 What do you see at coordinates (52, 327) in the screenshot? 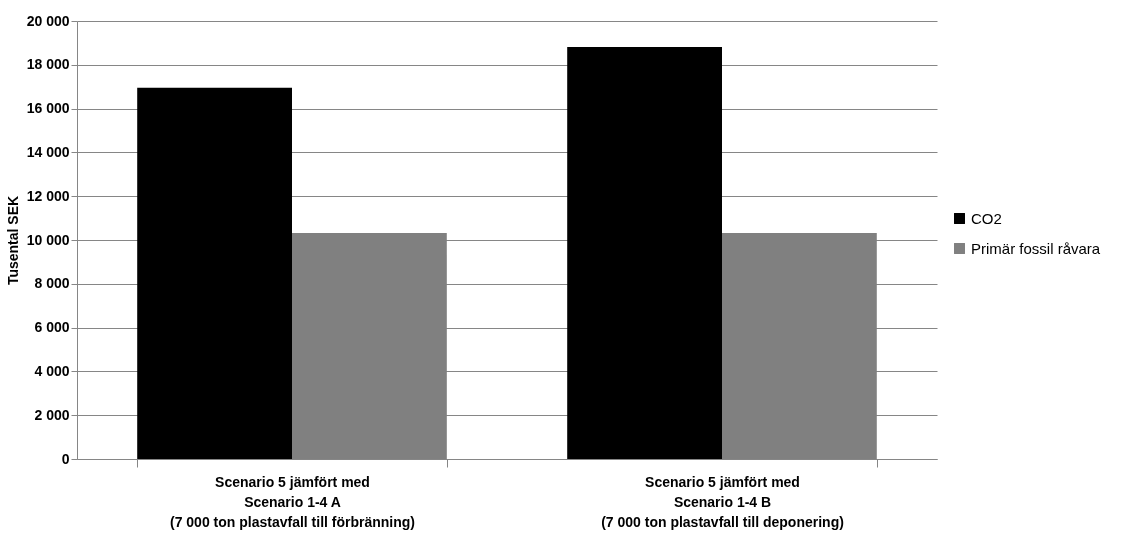
I see `y-tick-label: 6 000` at bounding box center [52, 327].